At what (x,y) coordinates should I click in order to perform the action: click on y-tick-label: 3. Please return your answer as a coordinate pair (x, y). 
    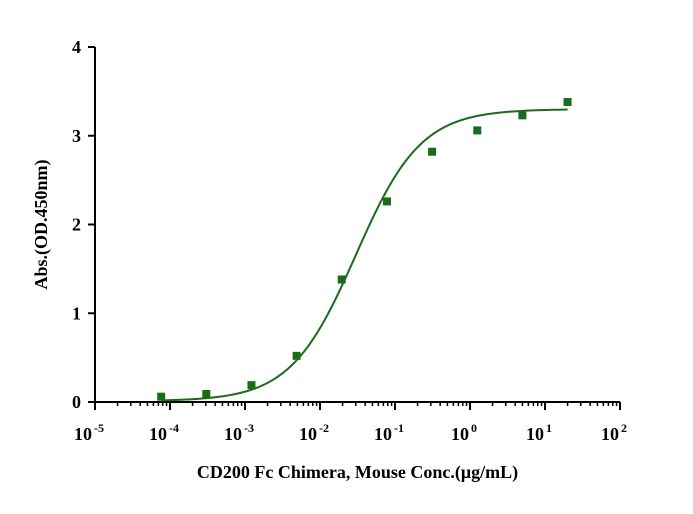
    Looking at the image, I should click on (76, 136).